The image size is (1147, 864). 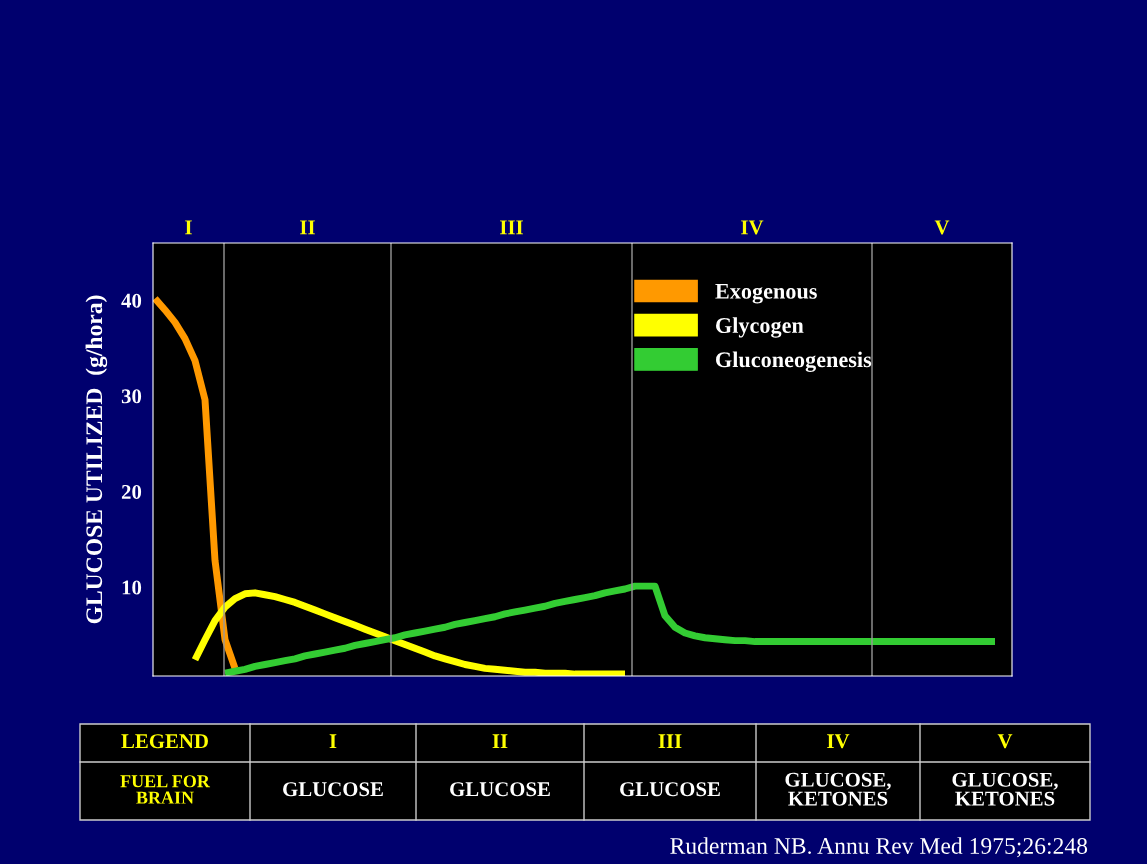 What do you see at coordinates (131, 396) in the screenshot?
I see `y-tick-label: 30` at bounding box center [131, 396].